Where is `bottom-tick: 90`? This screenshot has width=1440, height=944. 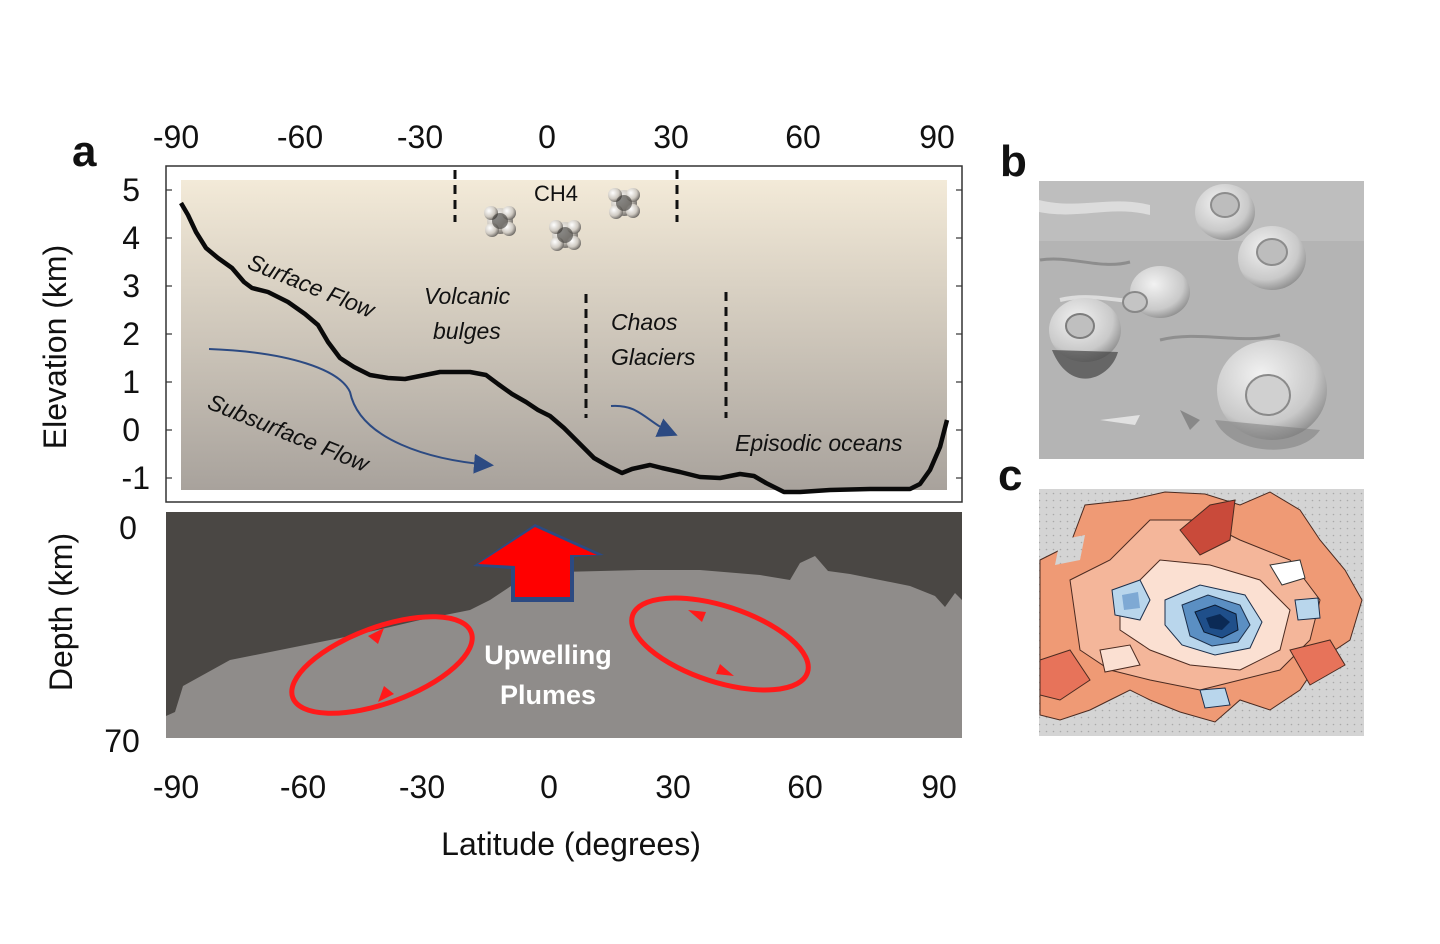
bottom-tick: 90 is located at coordinates (939, 787).